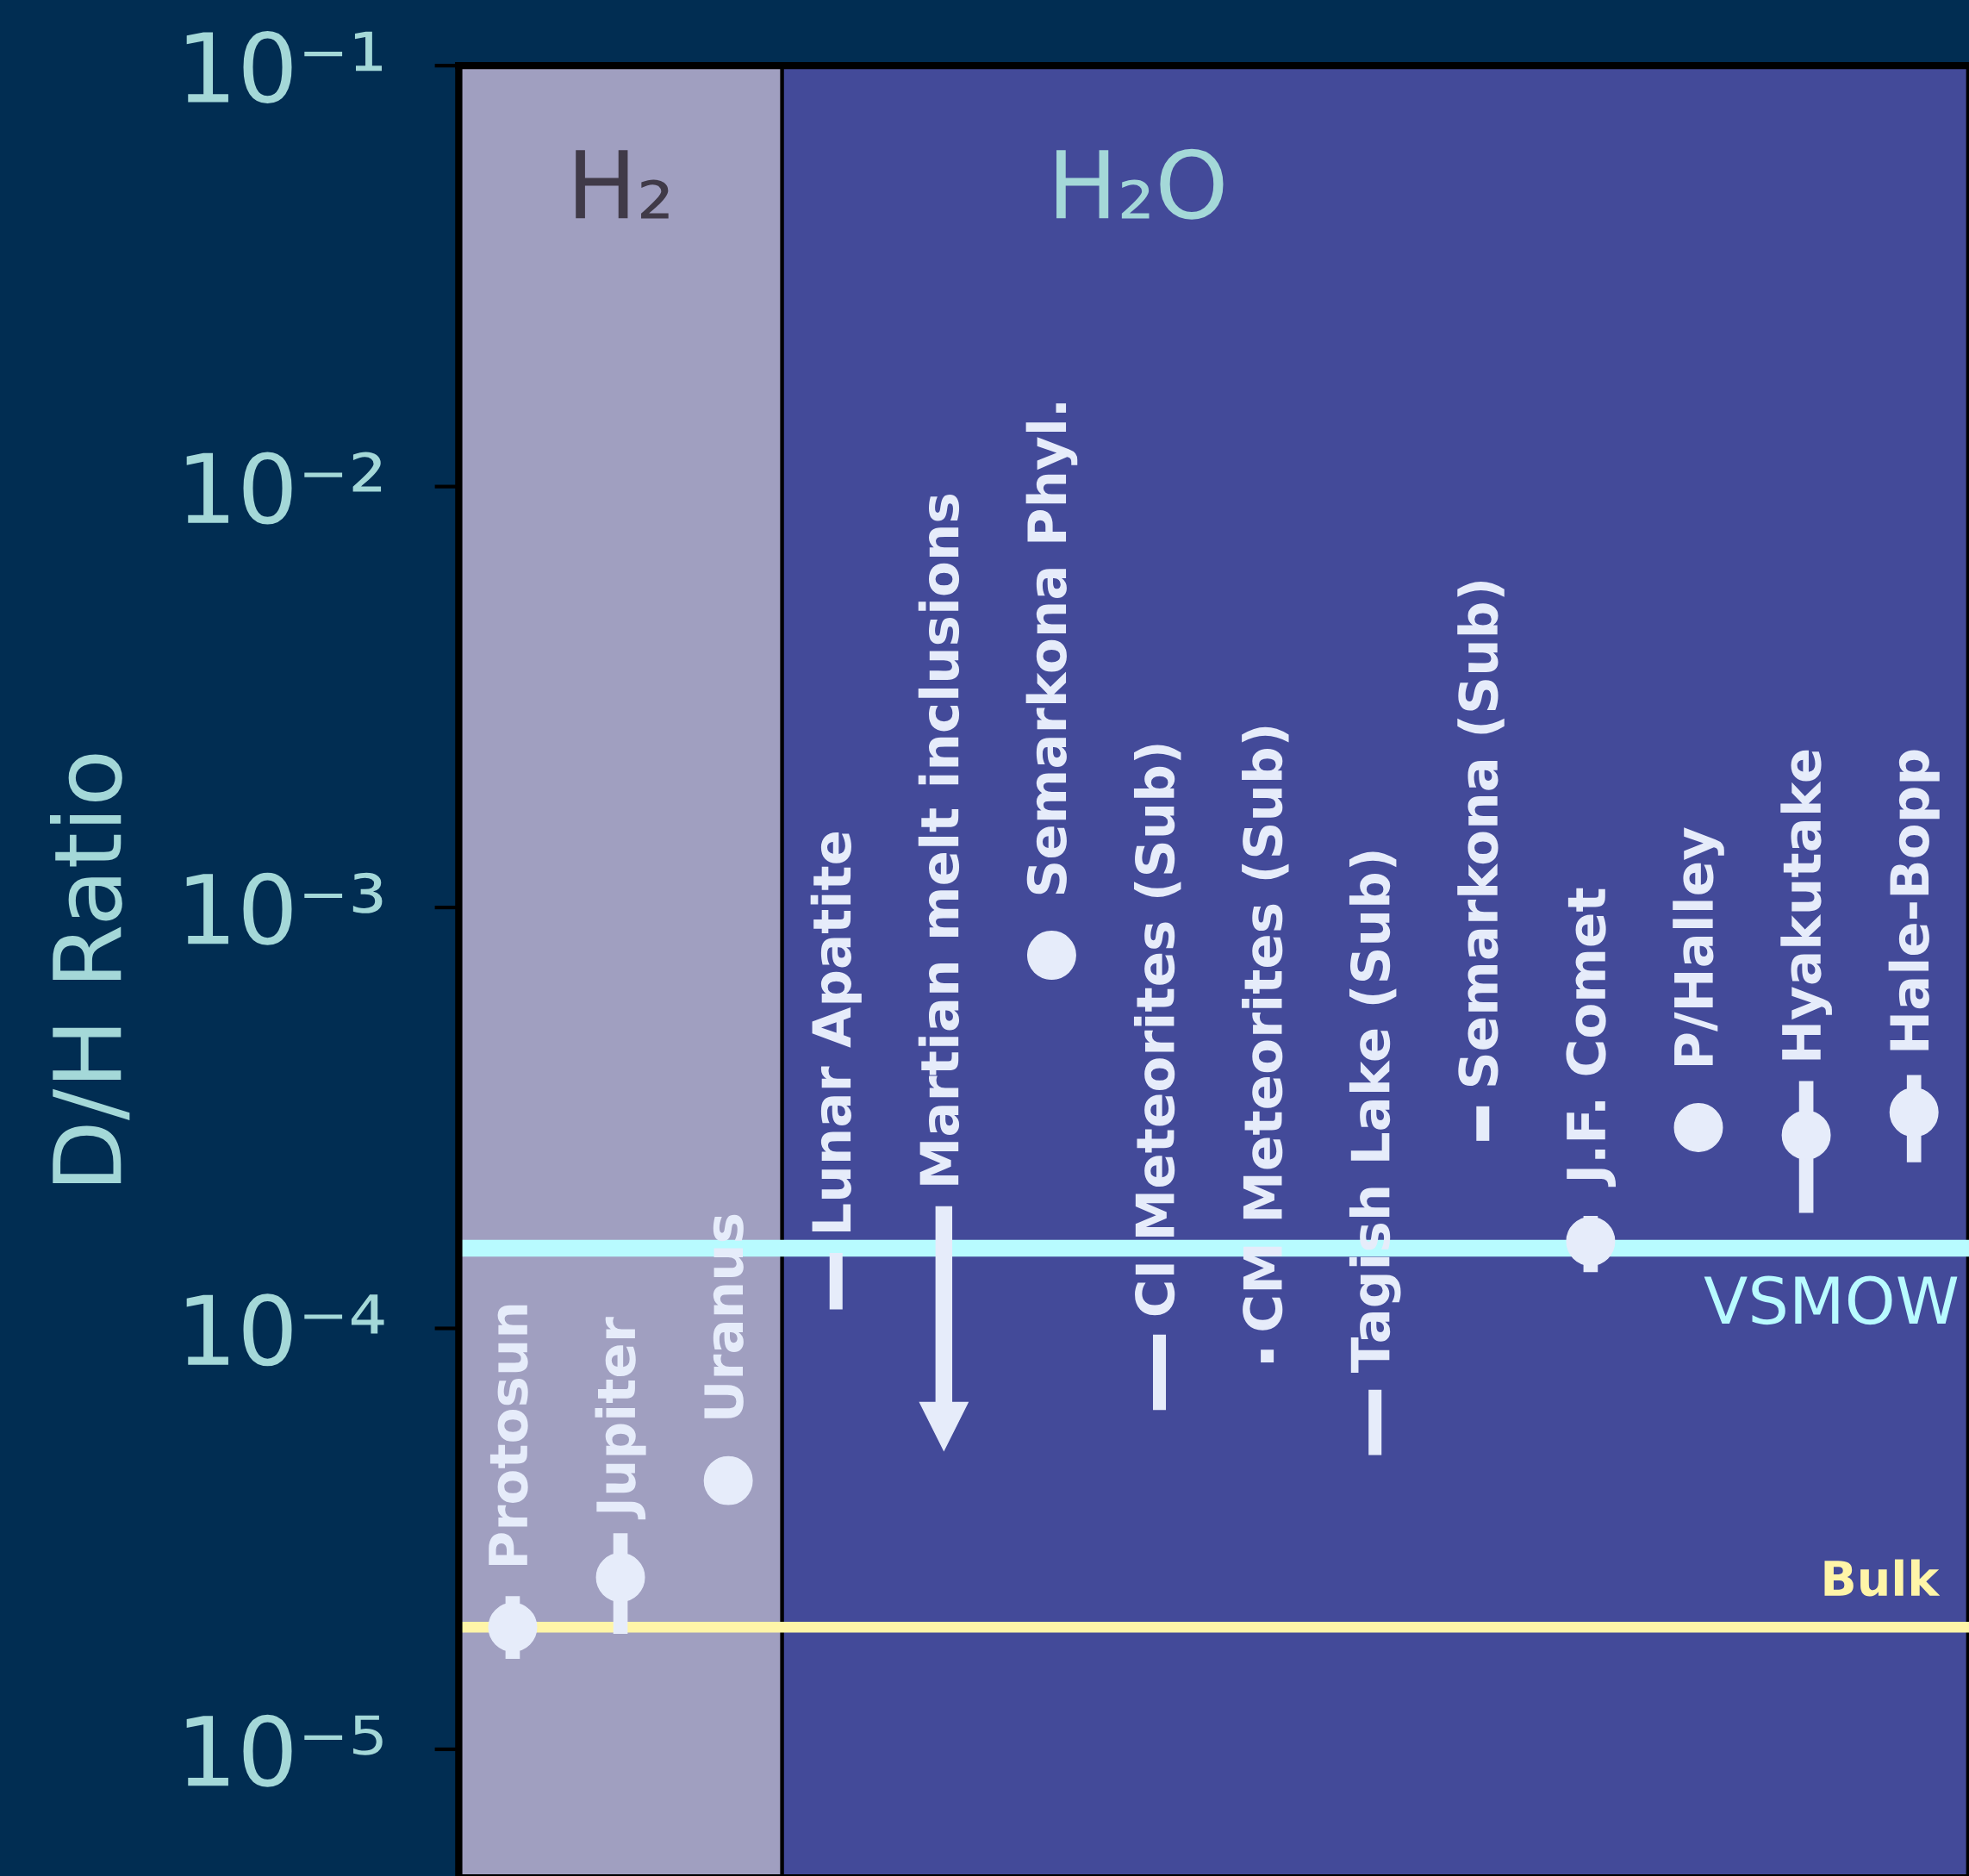 This screenshot has height=1876, width=1969. I want to click on y-tick-label: 10⁻², so click(284, 488).